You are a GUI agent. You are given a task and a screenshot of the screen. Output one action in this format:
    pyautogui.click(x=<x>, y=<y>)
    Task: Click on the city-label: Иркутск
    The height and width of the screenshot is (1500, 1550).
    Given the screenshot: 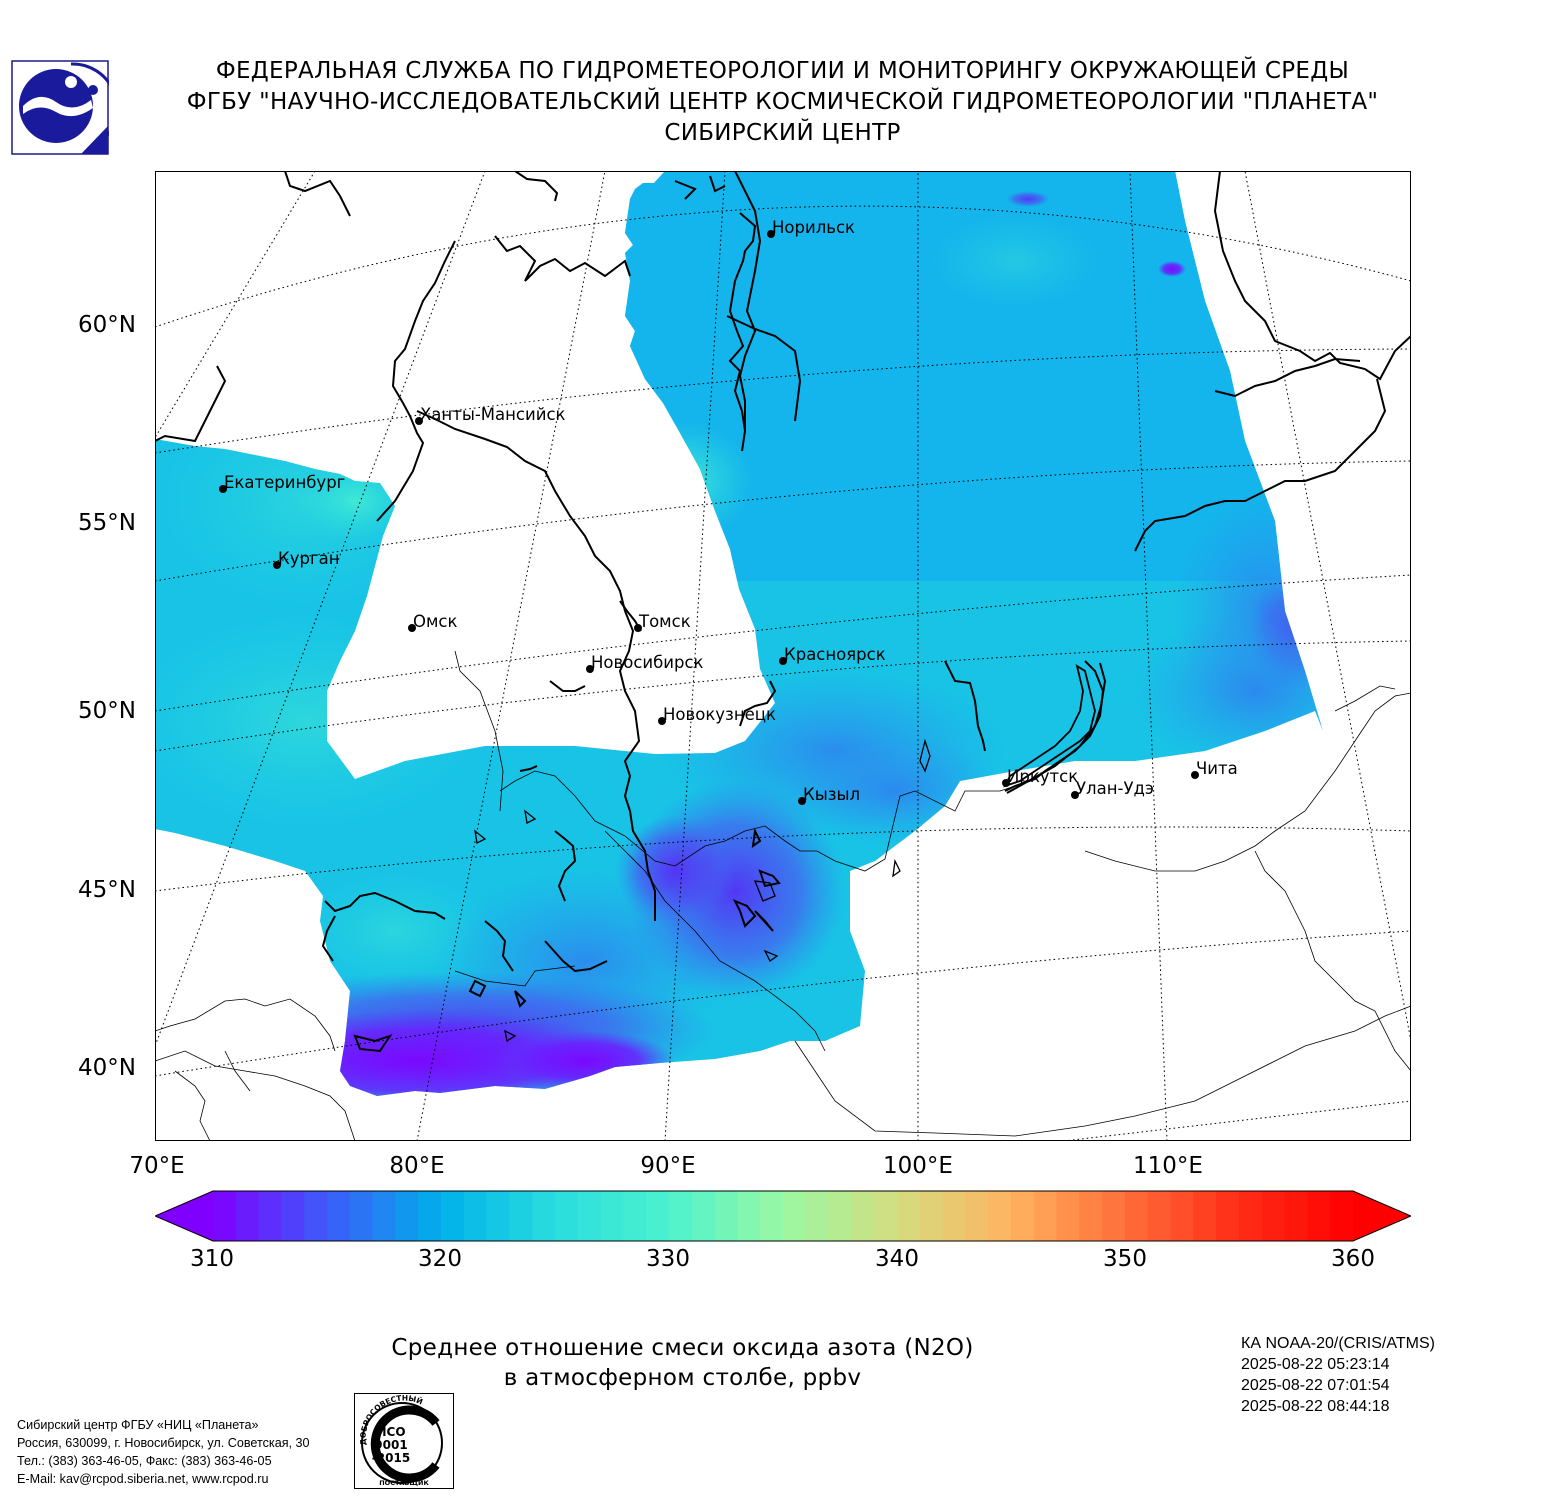 What is the action you would take?
    pyautogui.click(x=1043, y=776)
    